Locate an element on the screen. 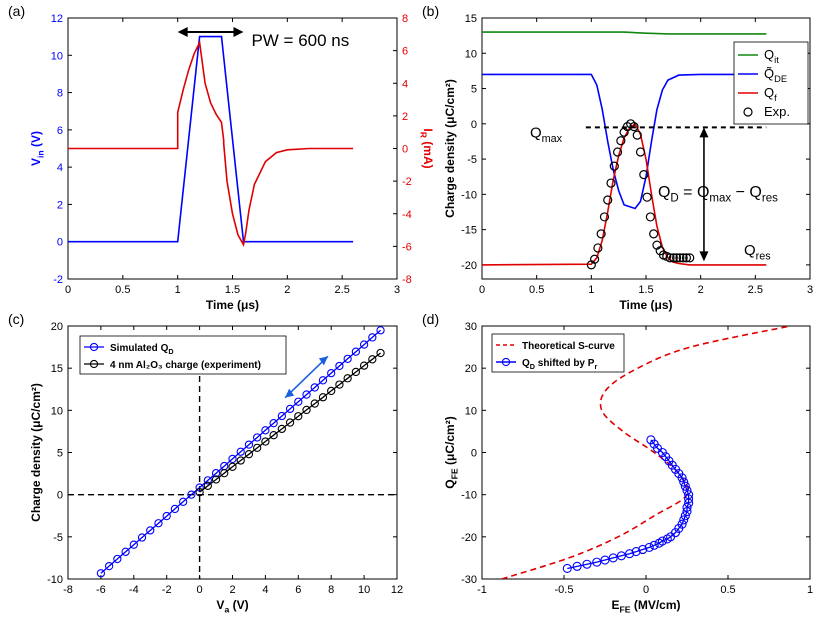 The width and height of the screenshot is (830, 623). x-axis-label: Time (μs) is located at coordinates (645, 305).